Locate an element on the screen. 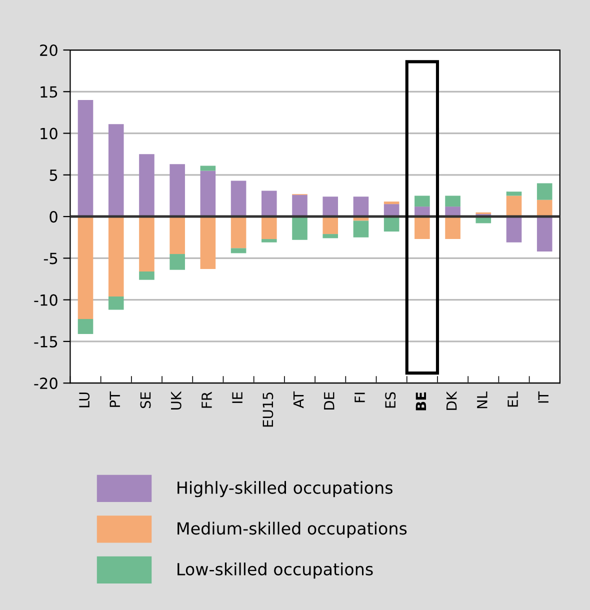 This screenshot has height=610, width=590. x-tick-label: FR is located at coordinates (207, 400).